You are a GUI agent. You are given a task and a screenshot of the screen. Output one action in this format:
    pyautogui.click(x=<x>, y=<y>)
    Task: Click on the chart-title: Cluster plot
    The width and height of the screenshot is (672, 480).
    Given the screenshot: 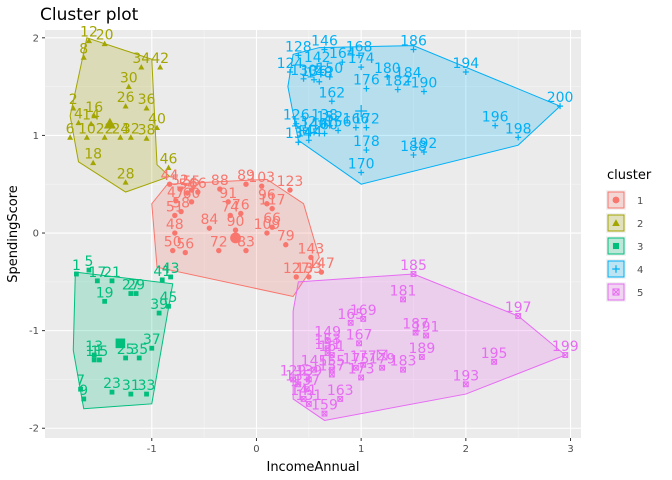 What is the action you would take?
    pyautogui.click(x=89, y=15)
    